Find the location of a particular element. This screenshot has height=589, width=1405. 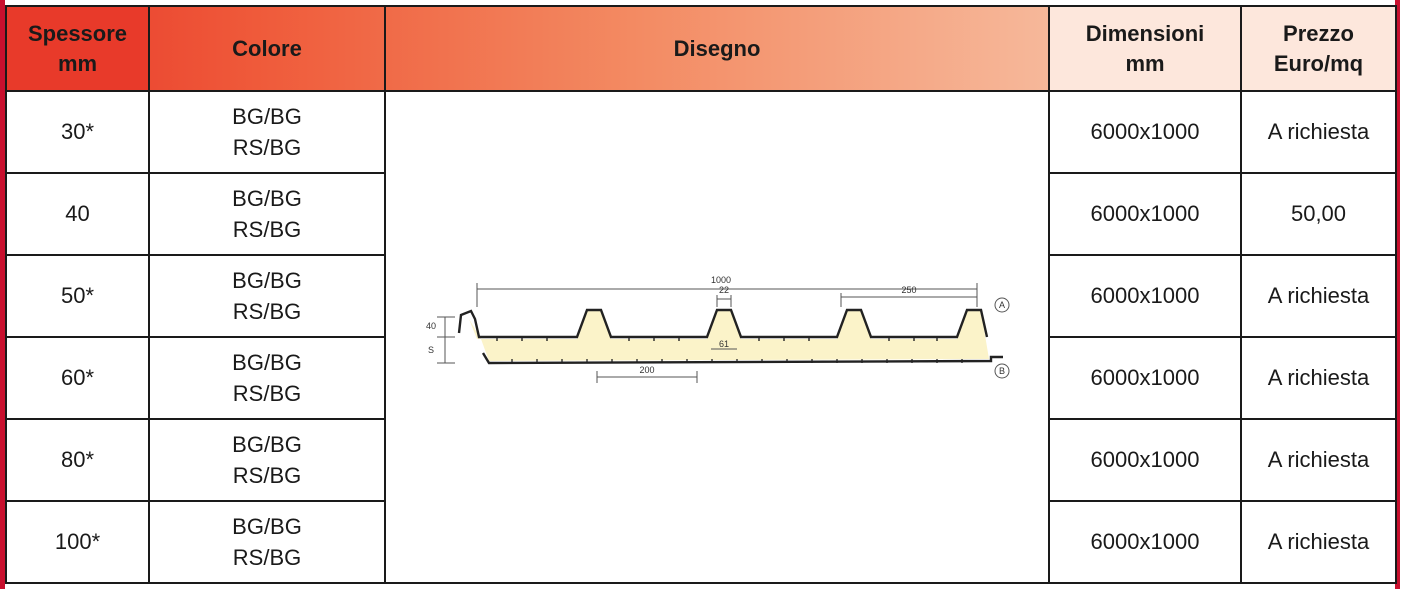

dim-rib-base-label: 61 is located at coordinates (724, 344).